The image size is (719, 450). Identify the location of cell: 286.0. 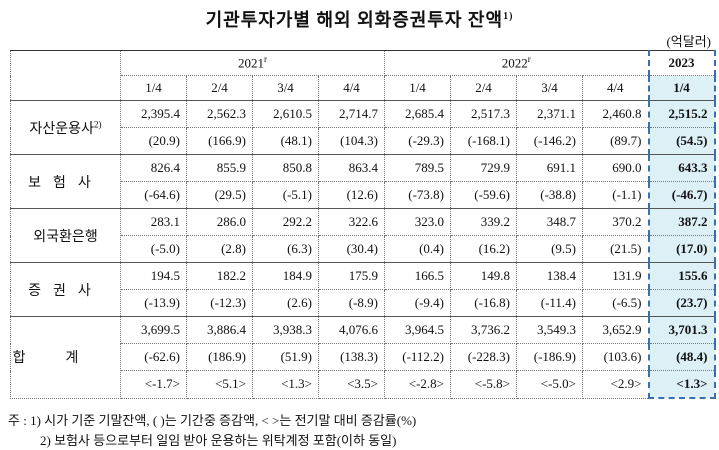
(219, 222).